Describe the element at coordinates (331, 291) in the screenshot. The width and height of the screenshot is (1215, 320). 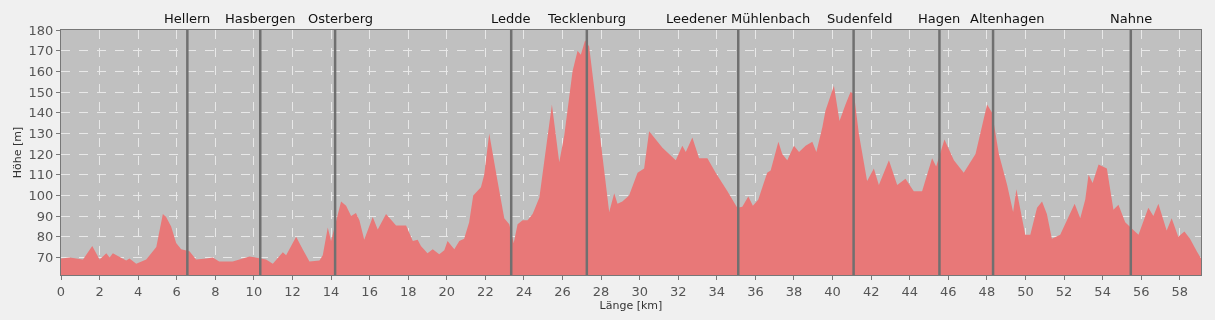
I see `x-tick-label: 14` at that location.